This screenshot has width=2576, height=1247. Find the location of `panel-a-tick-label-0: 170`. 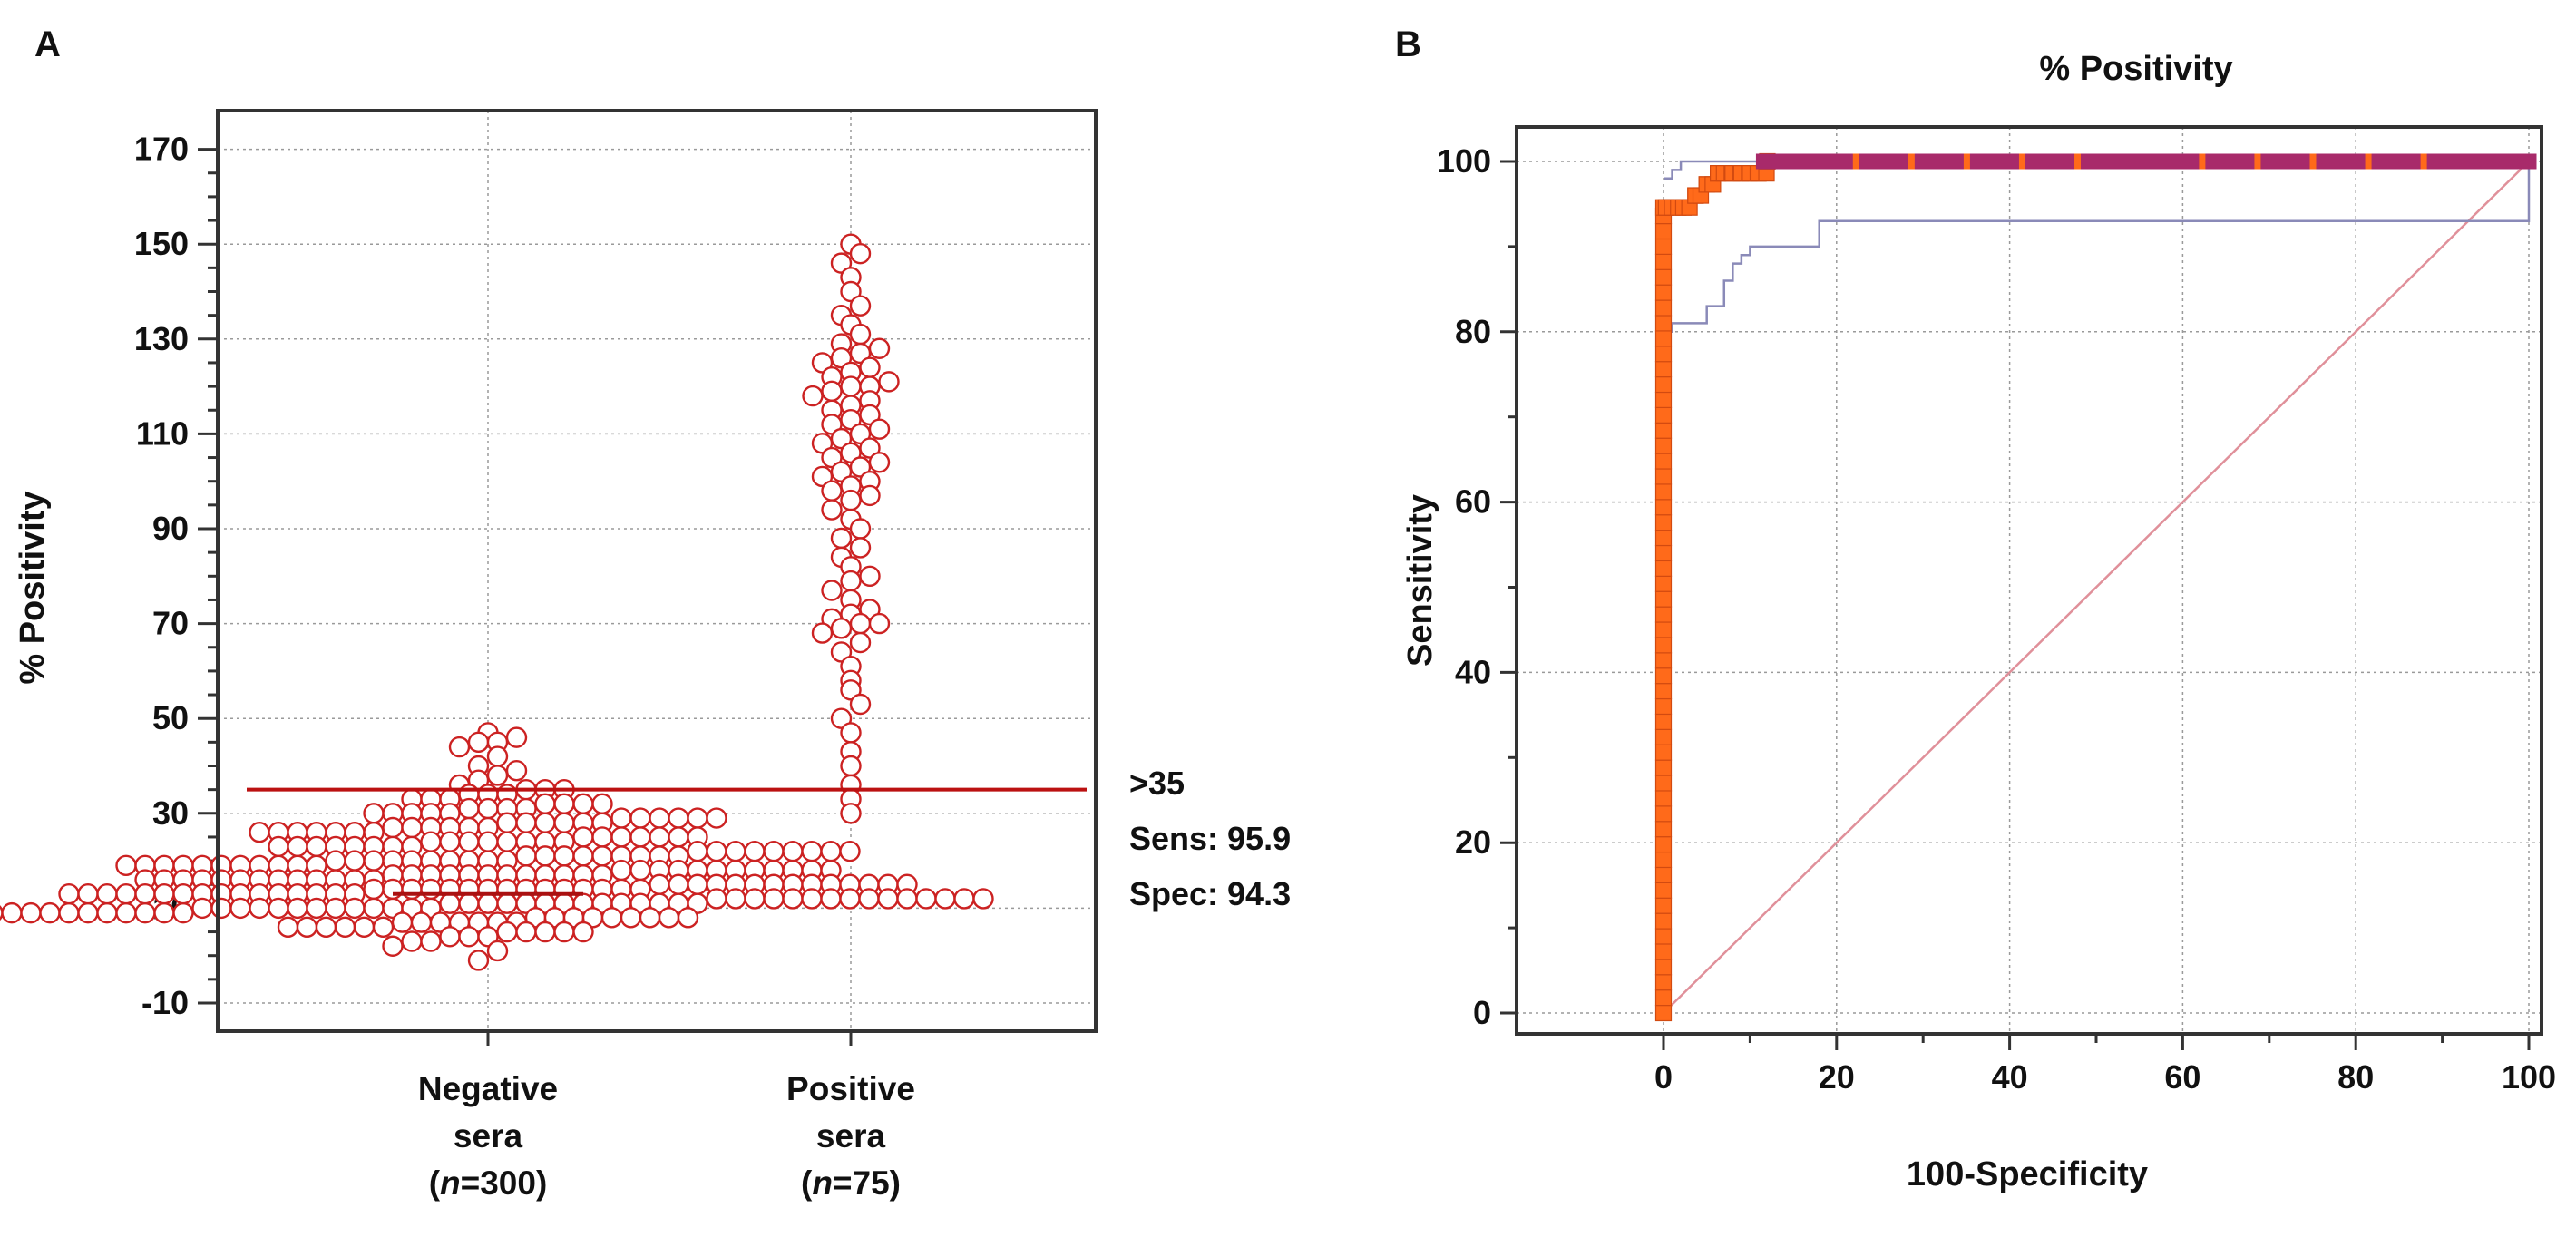

panel-a-tick-label-0: 170 is located at coordinates (161, 149).